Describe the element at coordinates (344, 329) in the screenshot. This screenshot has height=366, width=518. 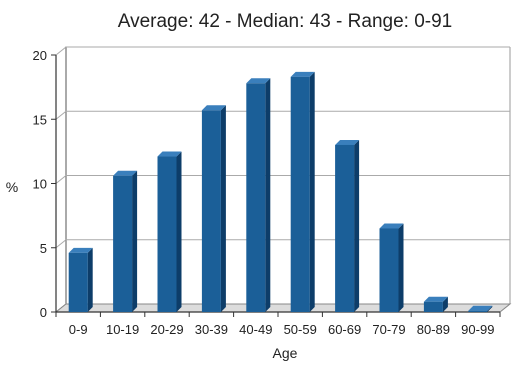
I see `x-tick-label-60-69: 60-69` at that location.